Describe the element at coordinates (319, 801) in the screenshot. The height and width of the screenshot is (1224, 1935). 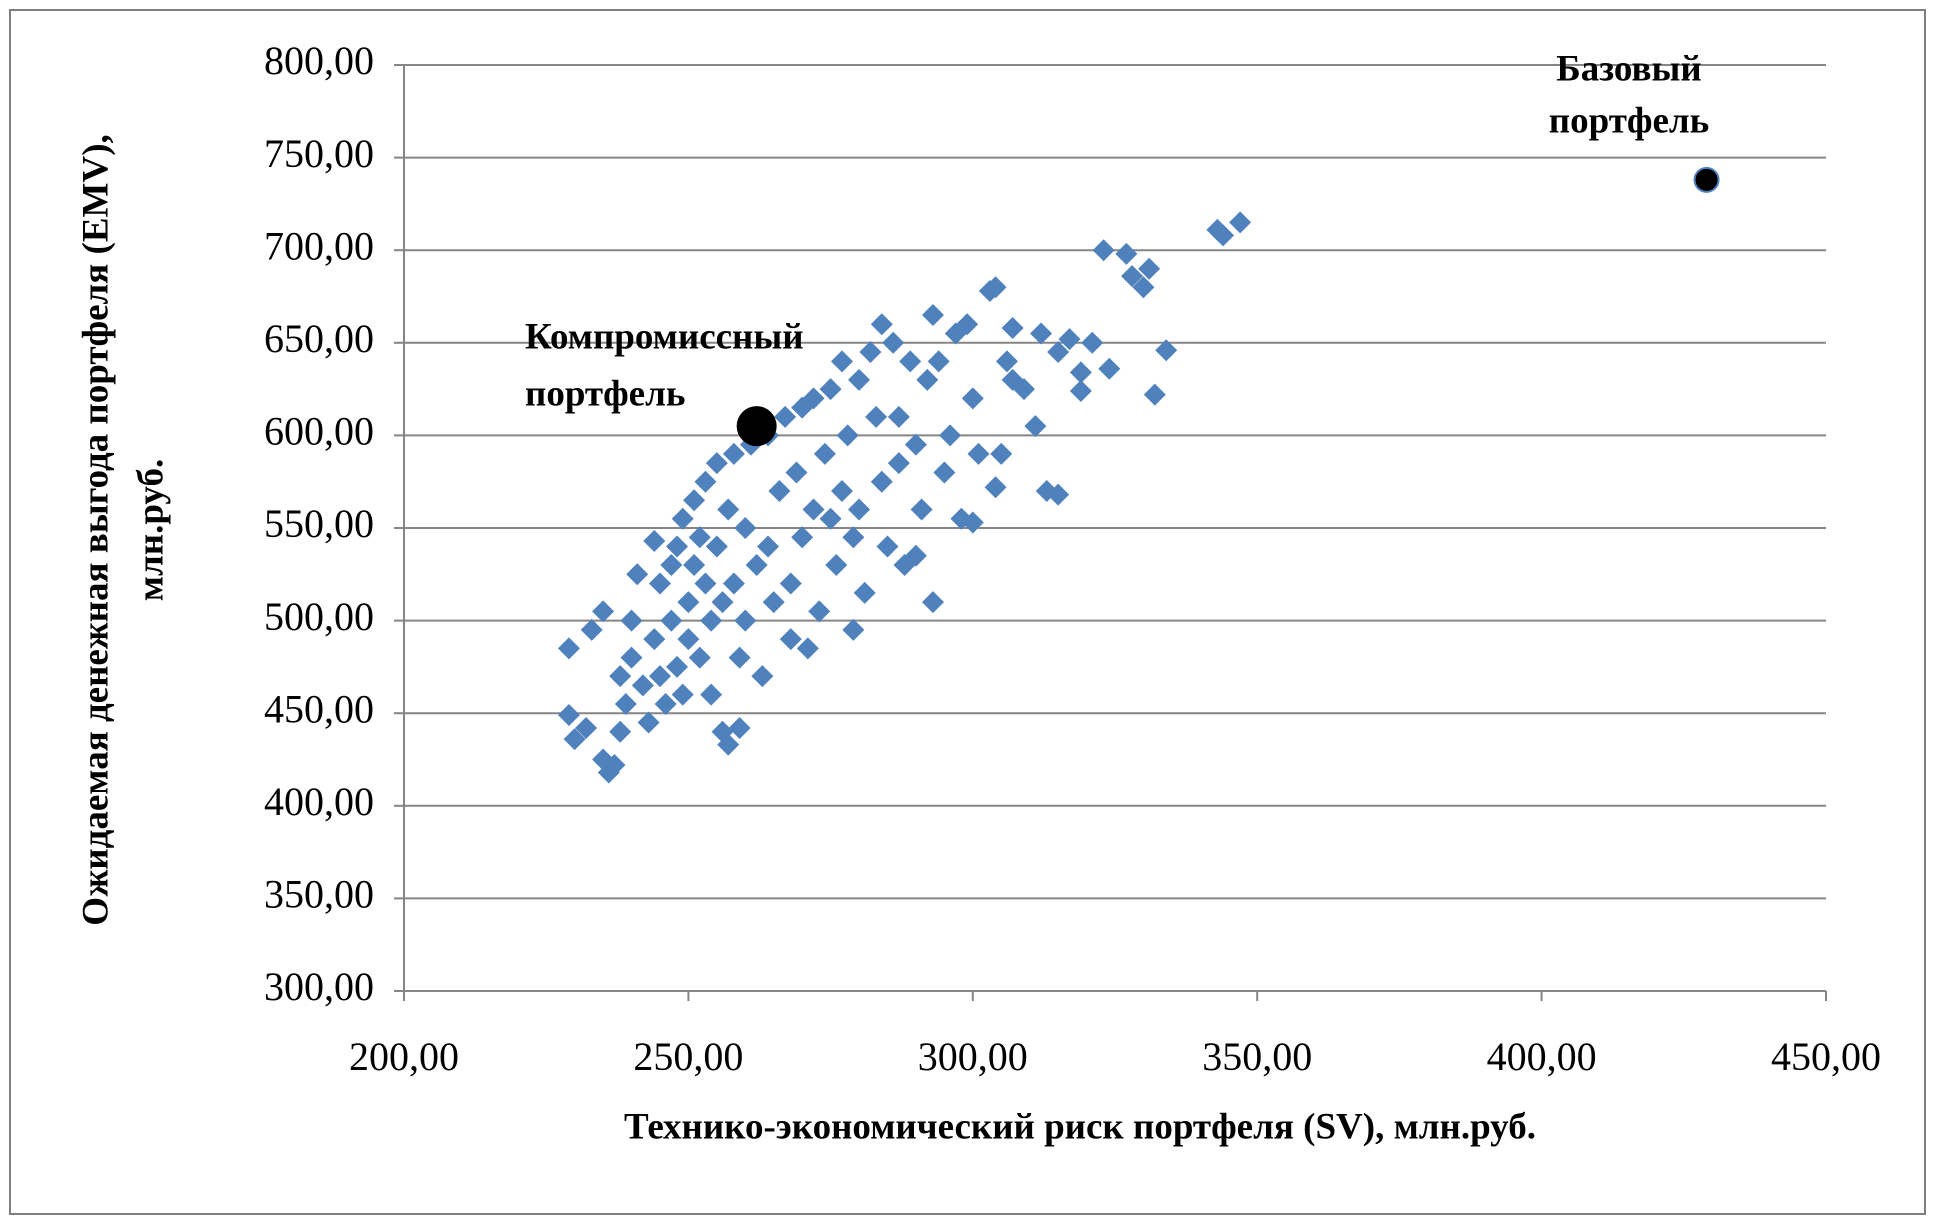
I see `y-tick-label: 400,00` at that location.